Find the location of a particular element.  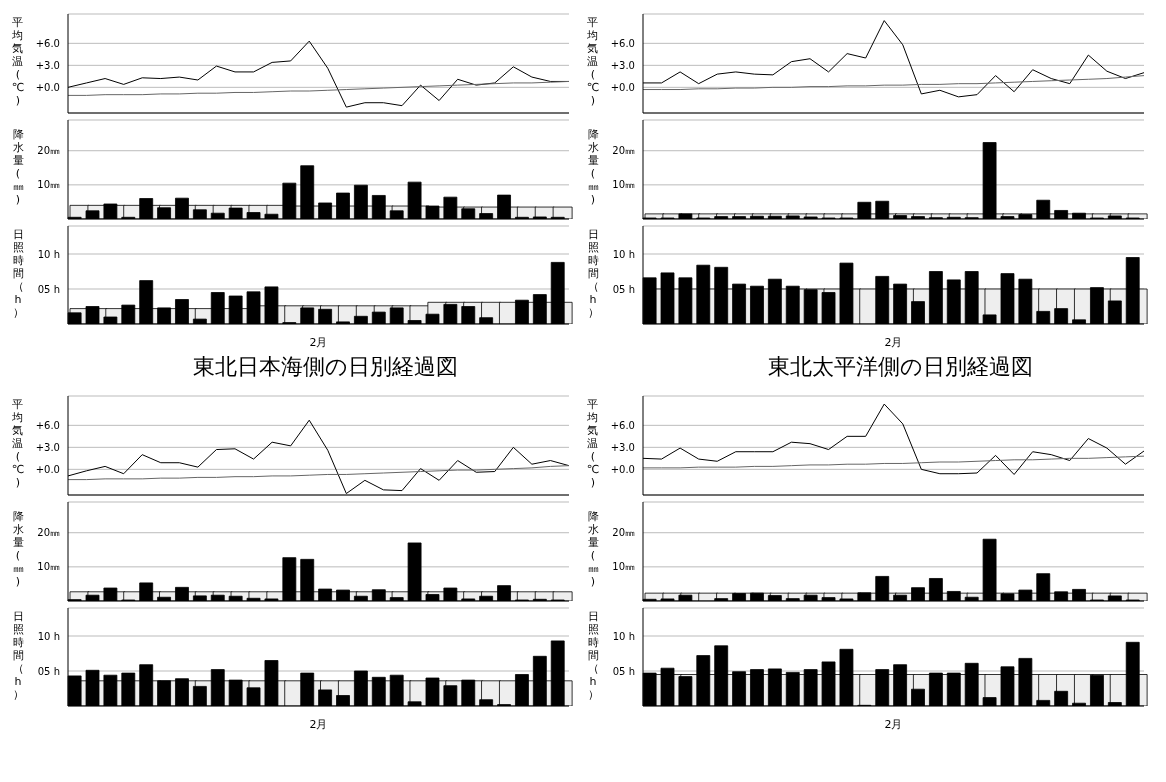

text: 東北日本海側の日別経過図 is located at coordinates (325, 367).